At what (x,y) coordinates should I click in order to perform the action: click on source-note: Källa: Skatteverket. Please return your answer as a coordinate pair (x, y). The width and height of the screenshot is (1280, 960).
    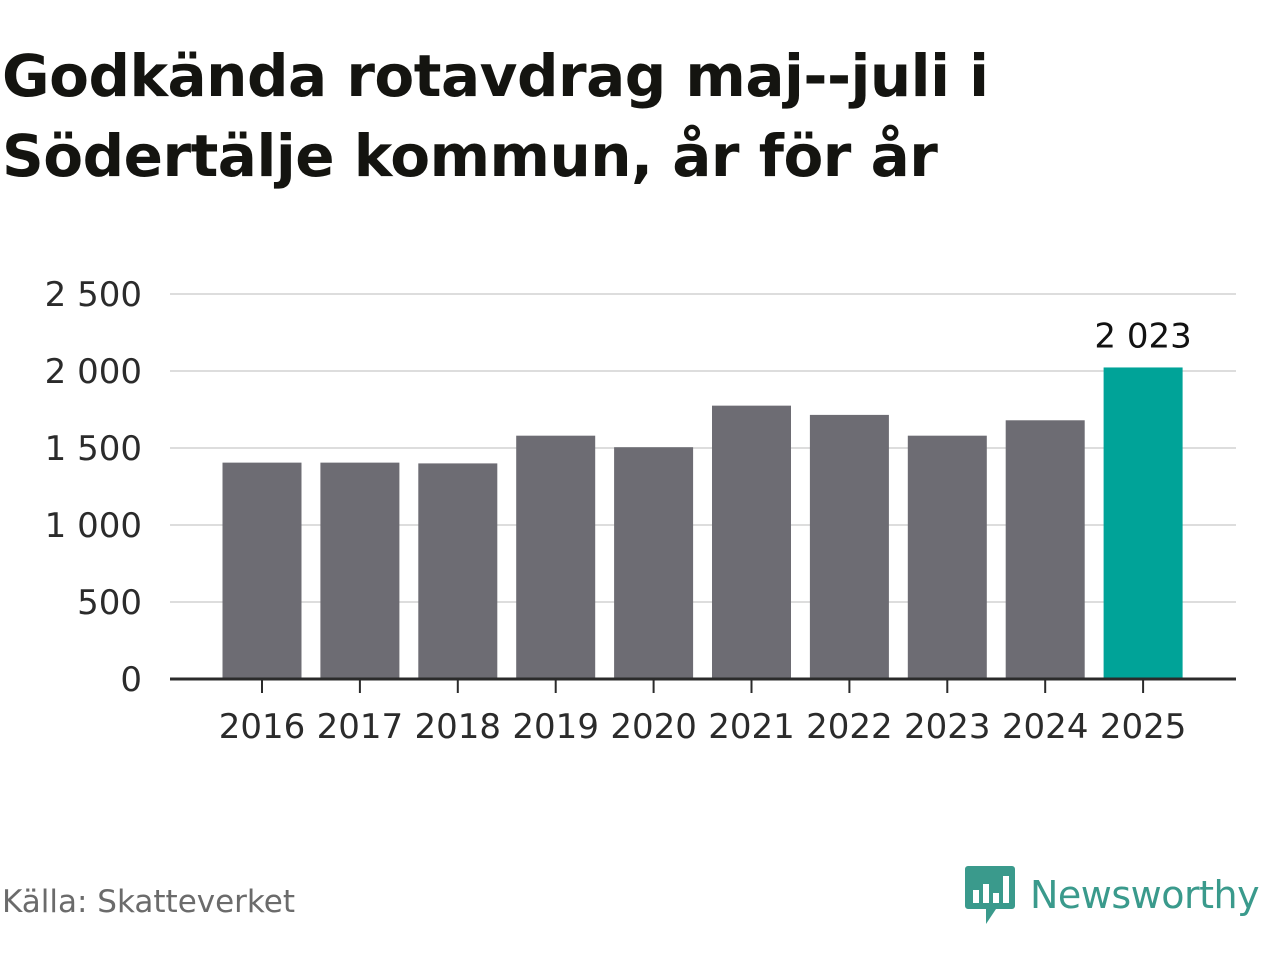
    Looking at the image, I should click on (149, 902).